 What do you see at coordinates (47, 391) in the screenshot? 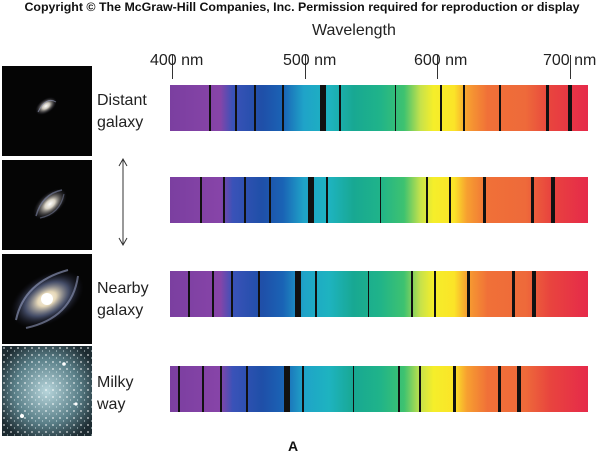
I see `milky-way-image` at bounding box center [47, 391].